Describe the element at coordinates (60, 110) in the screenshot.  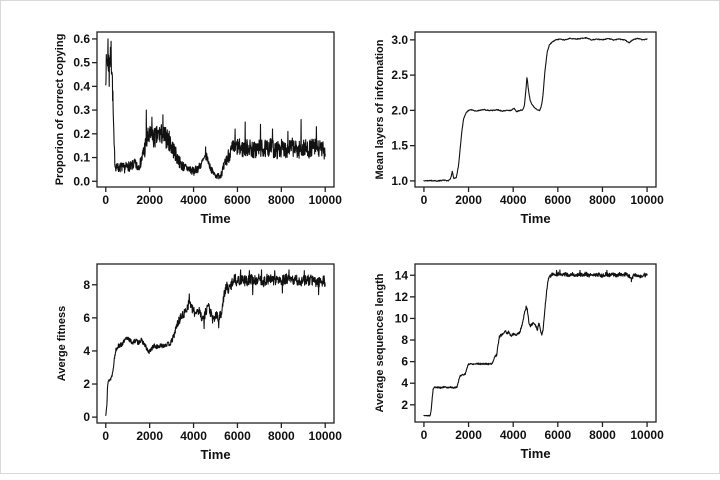
I see `y-axis-title: Proporion of correct copying` at that location.